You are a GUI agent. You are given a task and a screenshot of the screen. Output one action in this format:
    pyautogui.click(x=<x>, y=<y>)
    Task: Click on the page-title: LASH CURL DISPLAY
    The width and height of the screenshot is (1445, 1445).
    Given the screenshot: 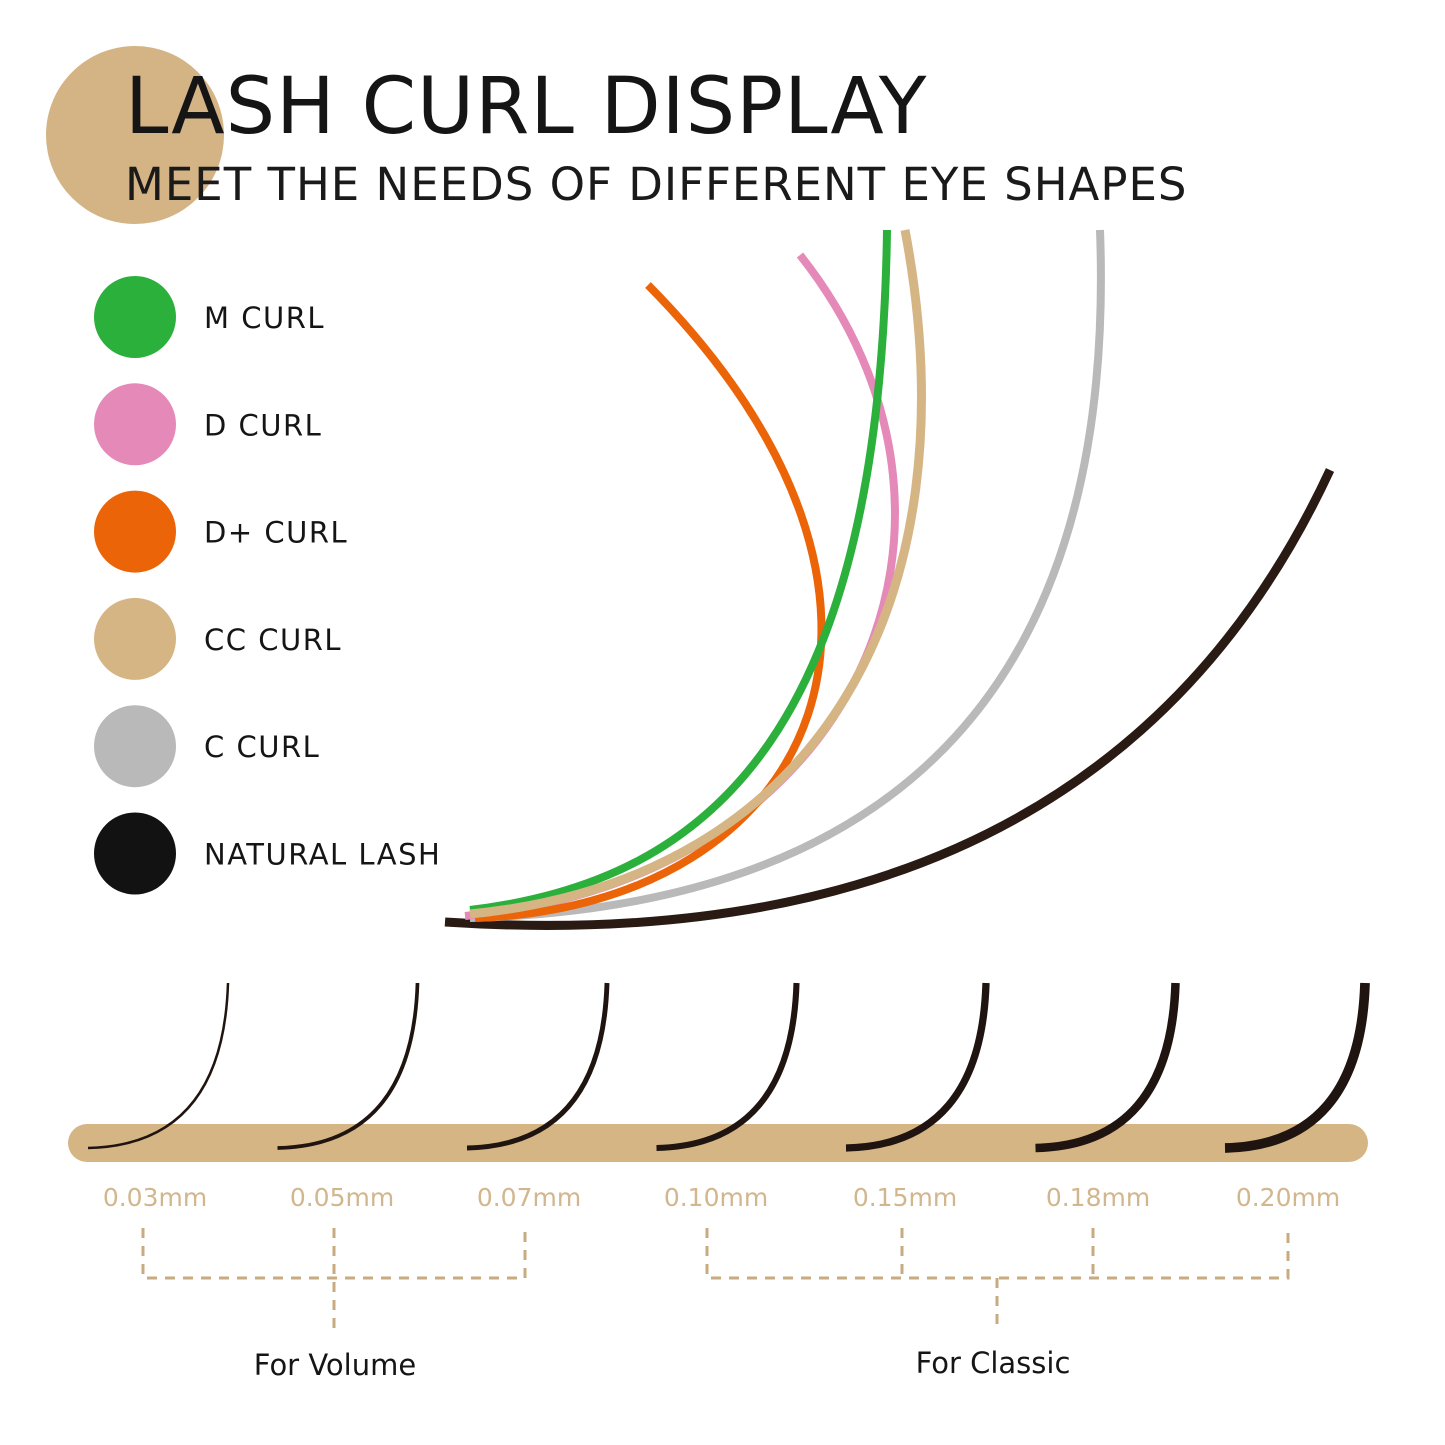 What is the action you would take?
    pyautogui.click(x=526, y=107)
    